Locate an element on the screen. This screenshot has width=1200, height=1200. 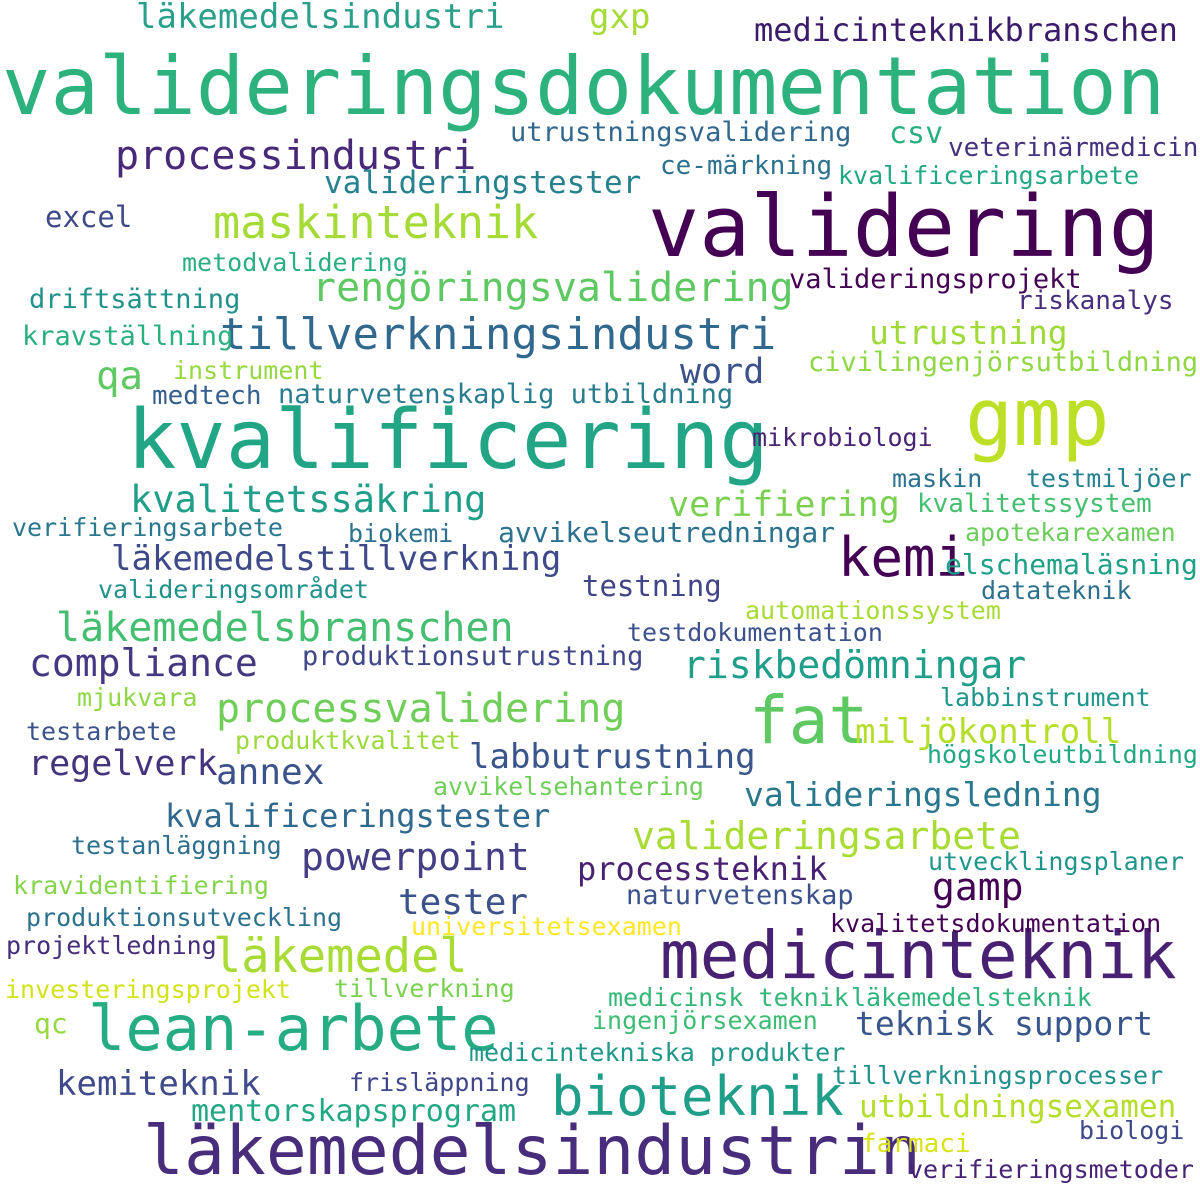
word: verifiering is located at coordinates (784, 505).